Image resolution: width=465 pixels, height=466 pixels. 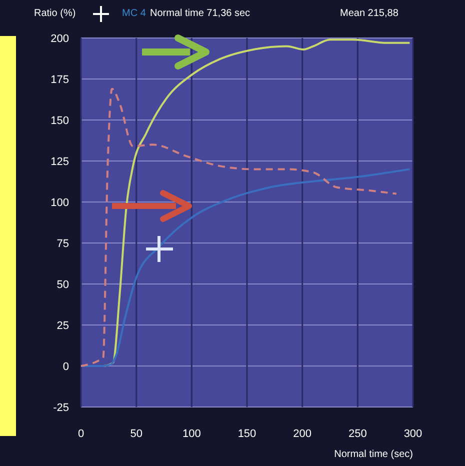 I want to click on y-tick-label: 75, so click(x=62, y=244).